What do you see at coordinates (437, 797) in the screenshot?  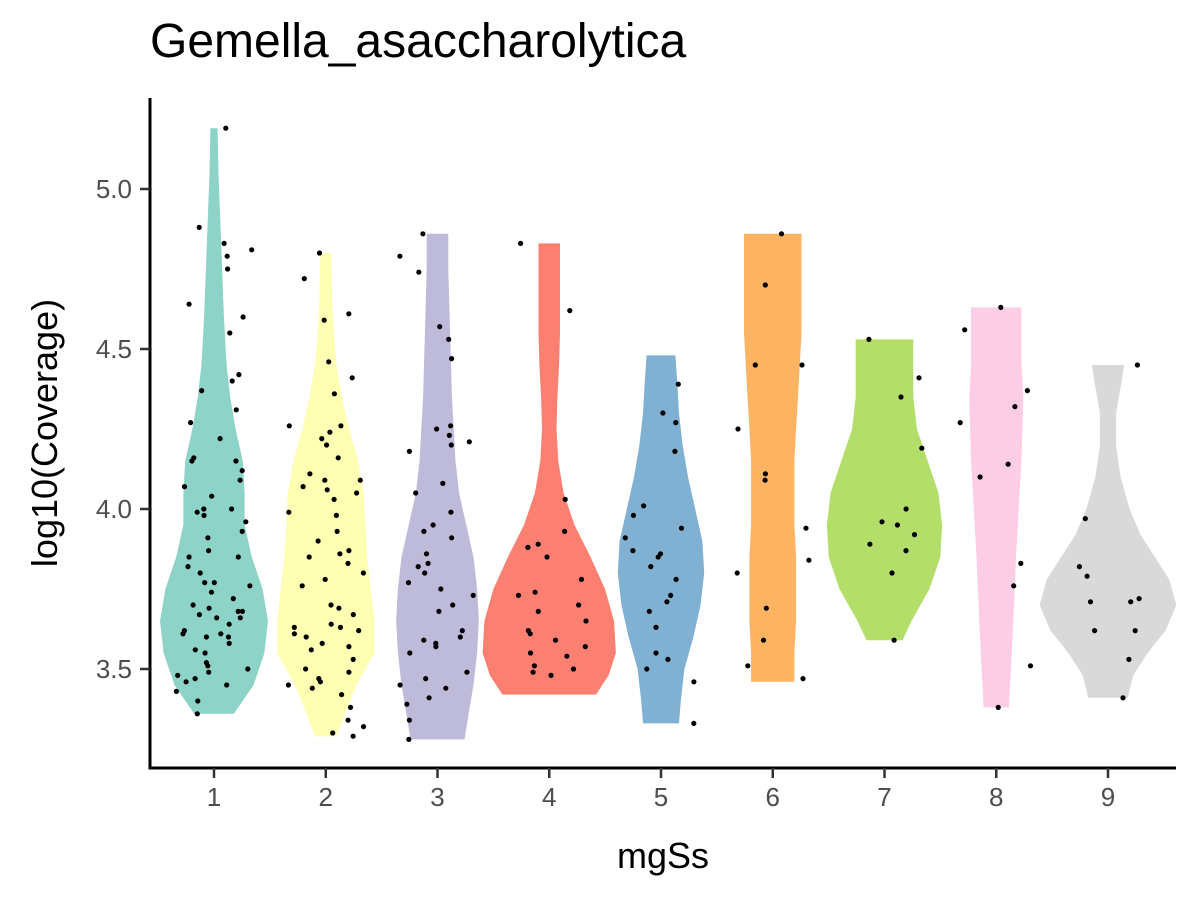 I see `x-tick-label: 3` at bounding box center [437, 797].